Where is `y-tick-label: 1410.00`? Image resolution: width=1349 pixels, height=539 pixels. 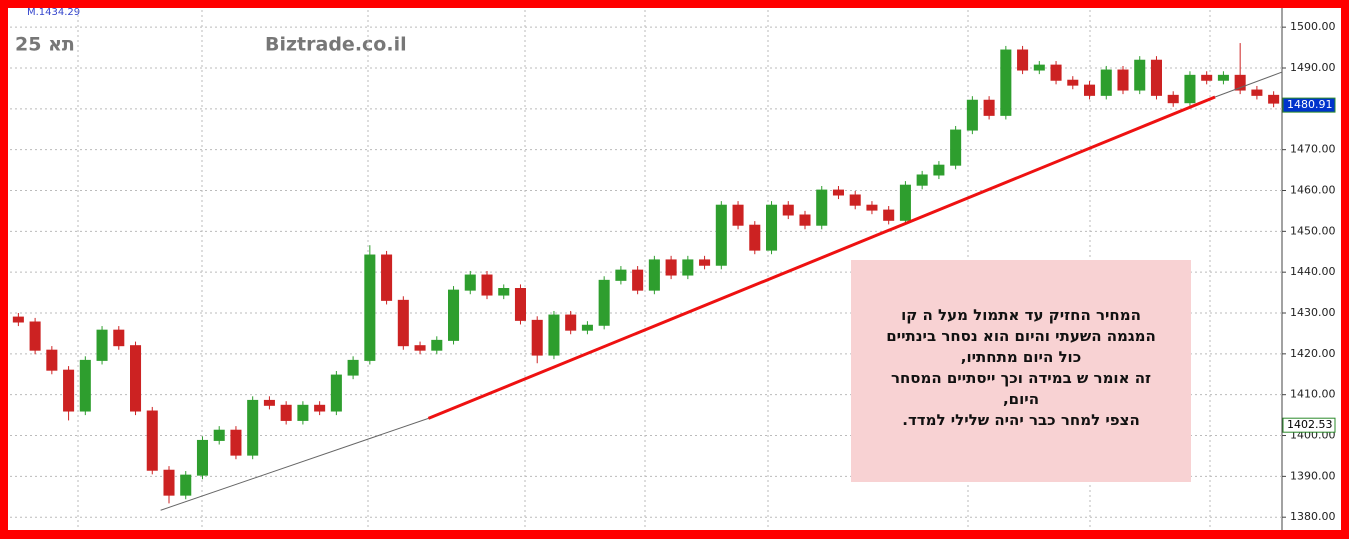
y-tick-label: 1410.00 is located at coordinates (1313, 394).